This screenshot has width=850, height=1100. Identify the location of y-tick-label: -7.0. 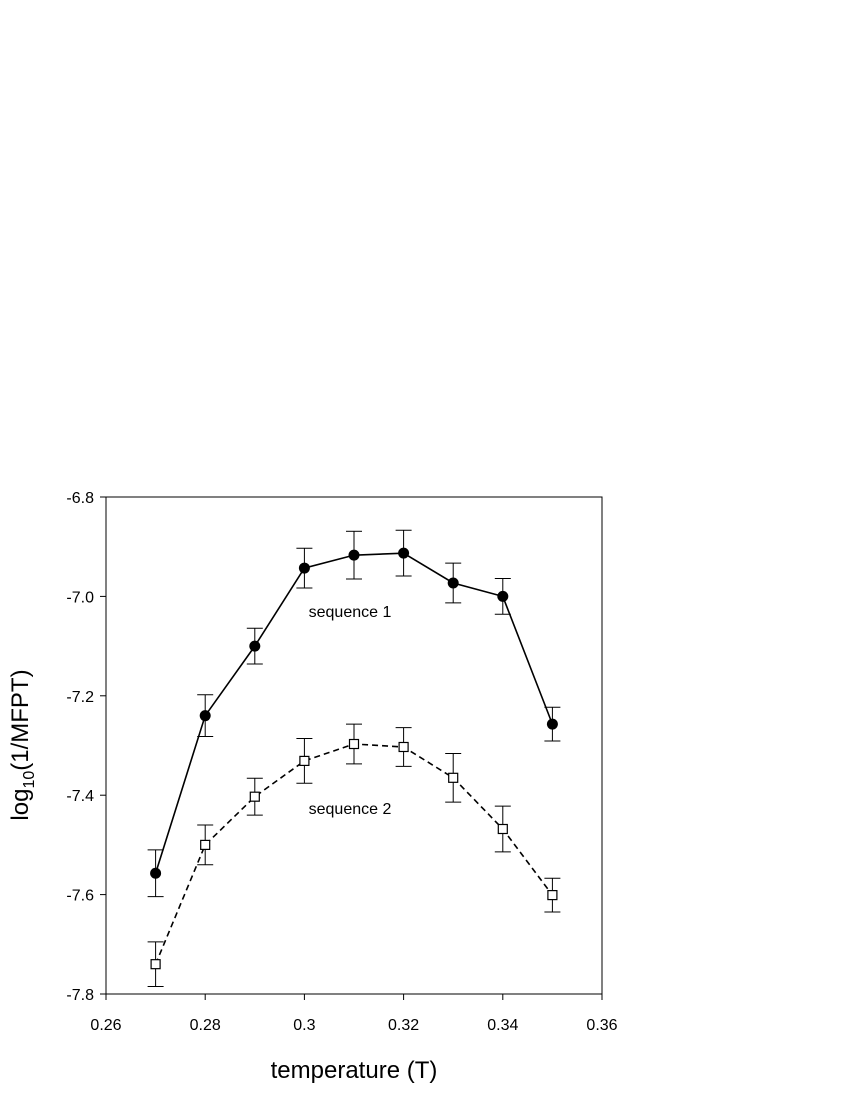
(80, 597).